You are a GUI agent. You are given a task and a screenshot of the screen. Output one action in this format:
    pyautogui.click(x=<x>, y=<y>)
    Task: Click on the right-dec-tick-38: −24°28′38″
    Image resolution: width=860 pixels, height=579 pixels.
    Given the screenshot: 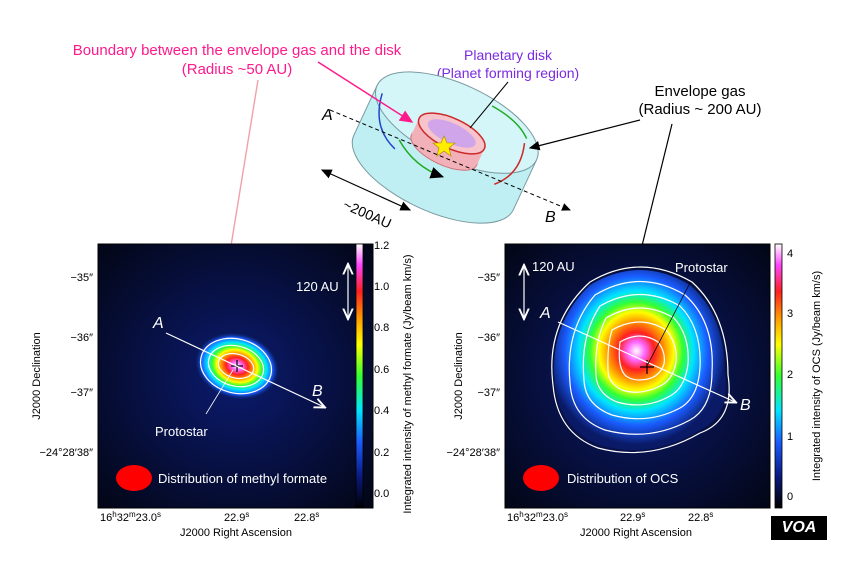 What is the action you would take?
    pyautogui.click(x=474, y=453)
    